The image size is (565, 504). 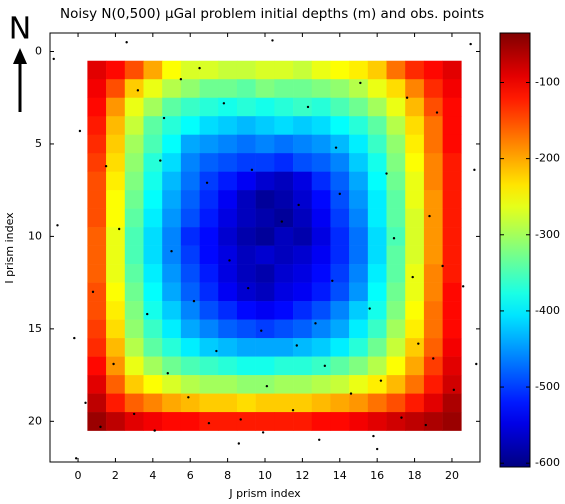 I want to click on x-tick-label: 4, so click(x=152, y=475).